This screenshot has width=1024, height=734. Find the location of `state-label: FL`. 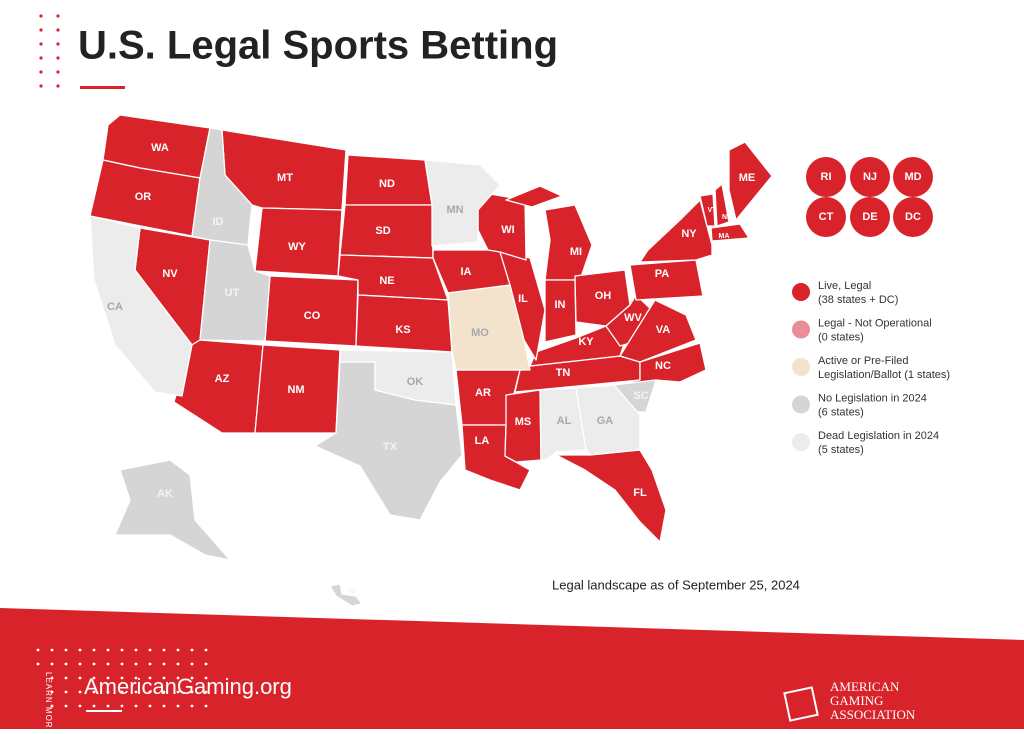

state-label: FL is located at coordinates (640, 493).